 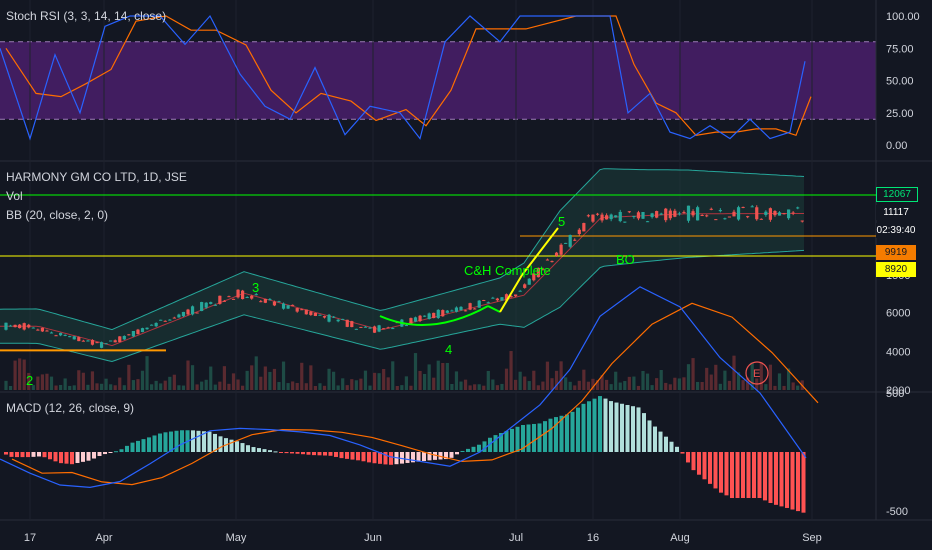 I want to click on stoch-tick-label: 100.00, so click(x=903, y=17).